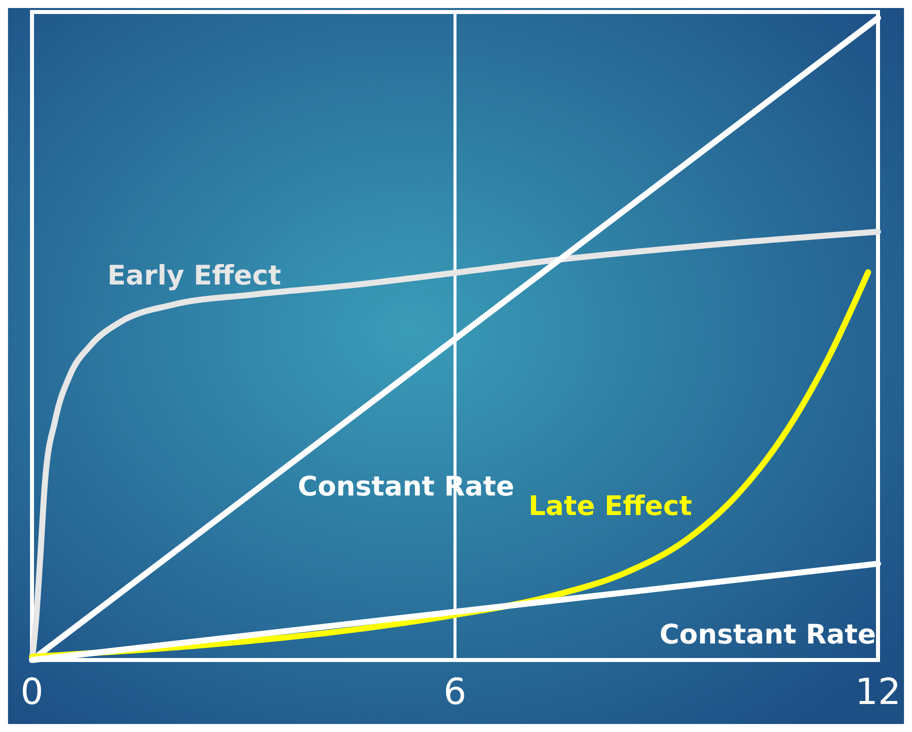 This screenshot has width=912, height=732. Describe the element at coordinates (194, 276) in the screenshot. I see `series-label: Early Effect` at that location.